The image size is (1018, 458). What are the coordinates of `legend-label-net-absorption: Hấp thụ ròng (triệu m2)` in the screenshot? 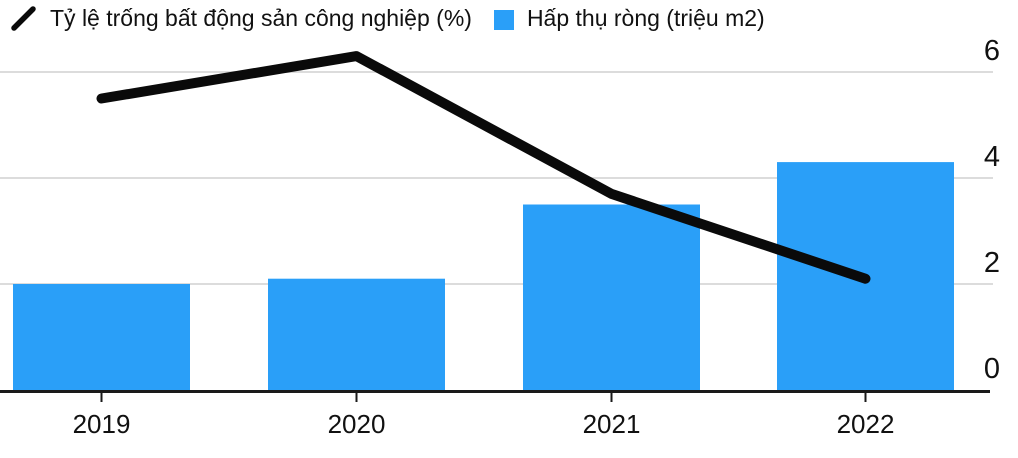 It's located at (645, 18).